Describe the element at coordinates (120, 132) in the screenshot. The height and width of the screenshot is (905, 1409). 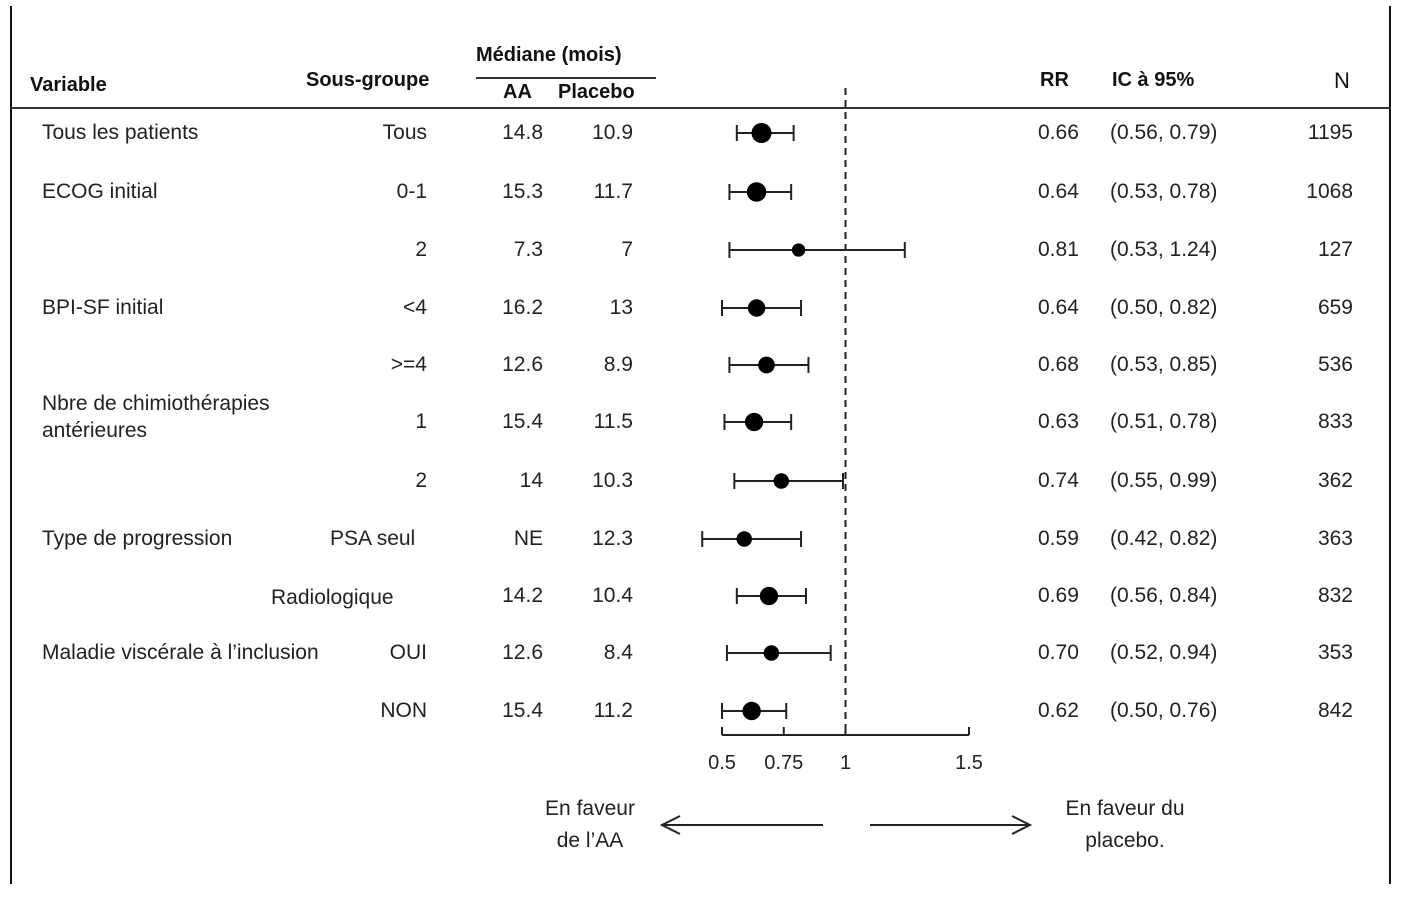
I see `row-variable: Tous les patients` at that location.